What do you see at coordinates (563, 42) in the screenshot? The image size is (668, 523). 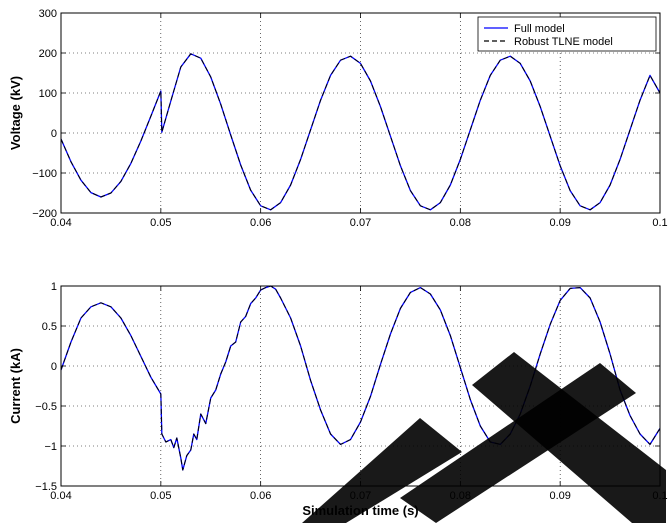 I see `legend-label: Robust TLNE model` at bounding box center [563, 42].